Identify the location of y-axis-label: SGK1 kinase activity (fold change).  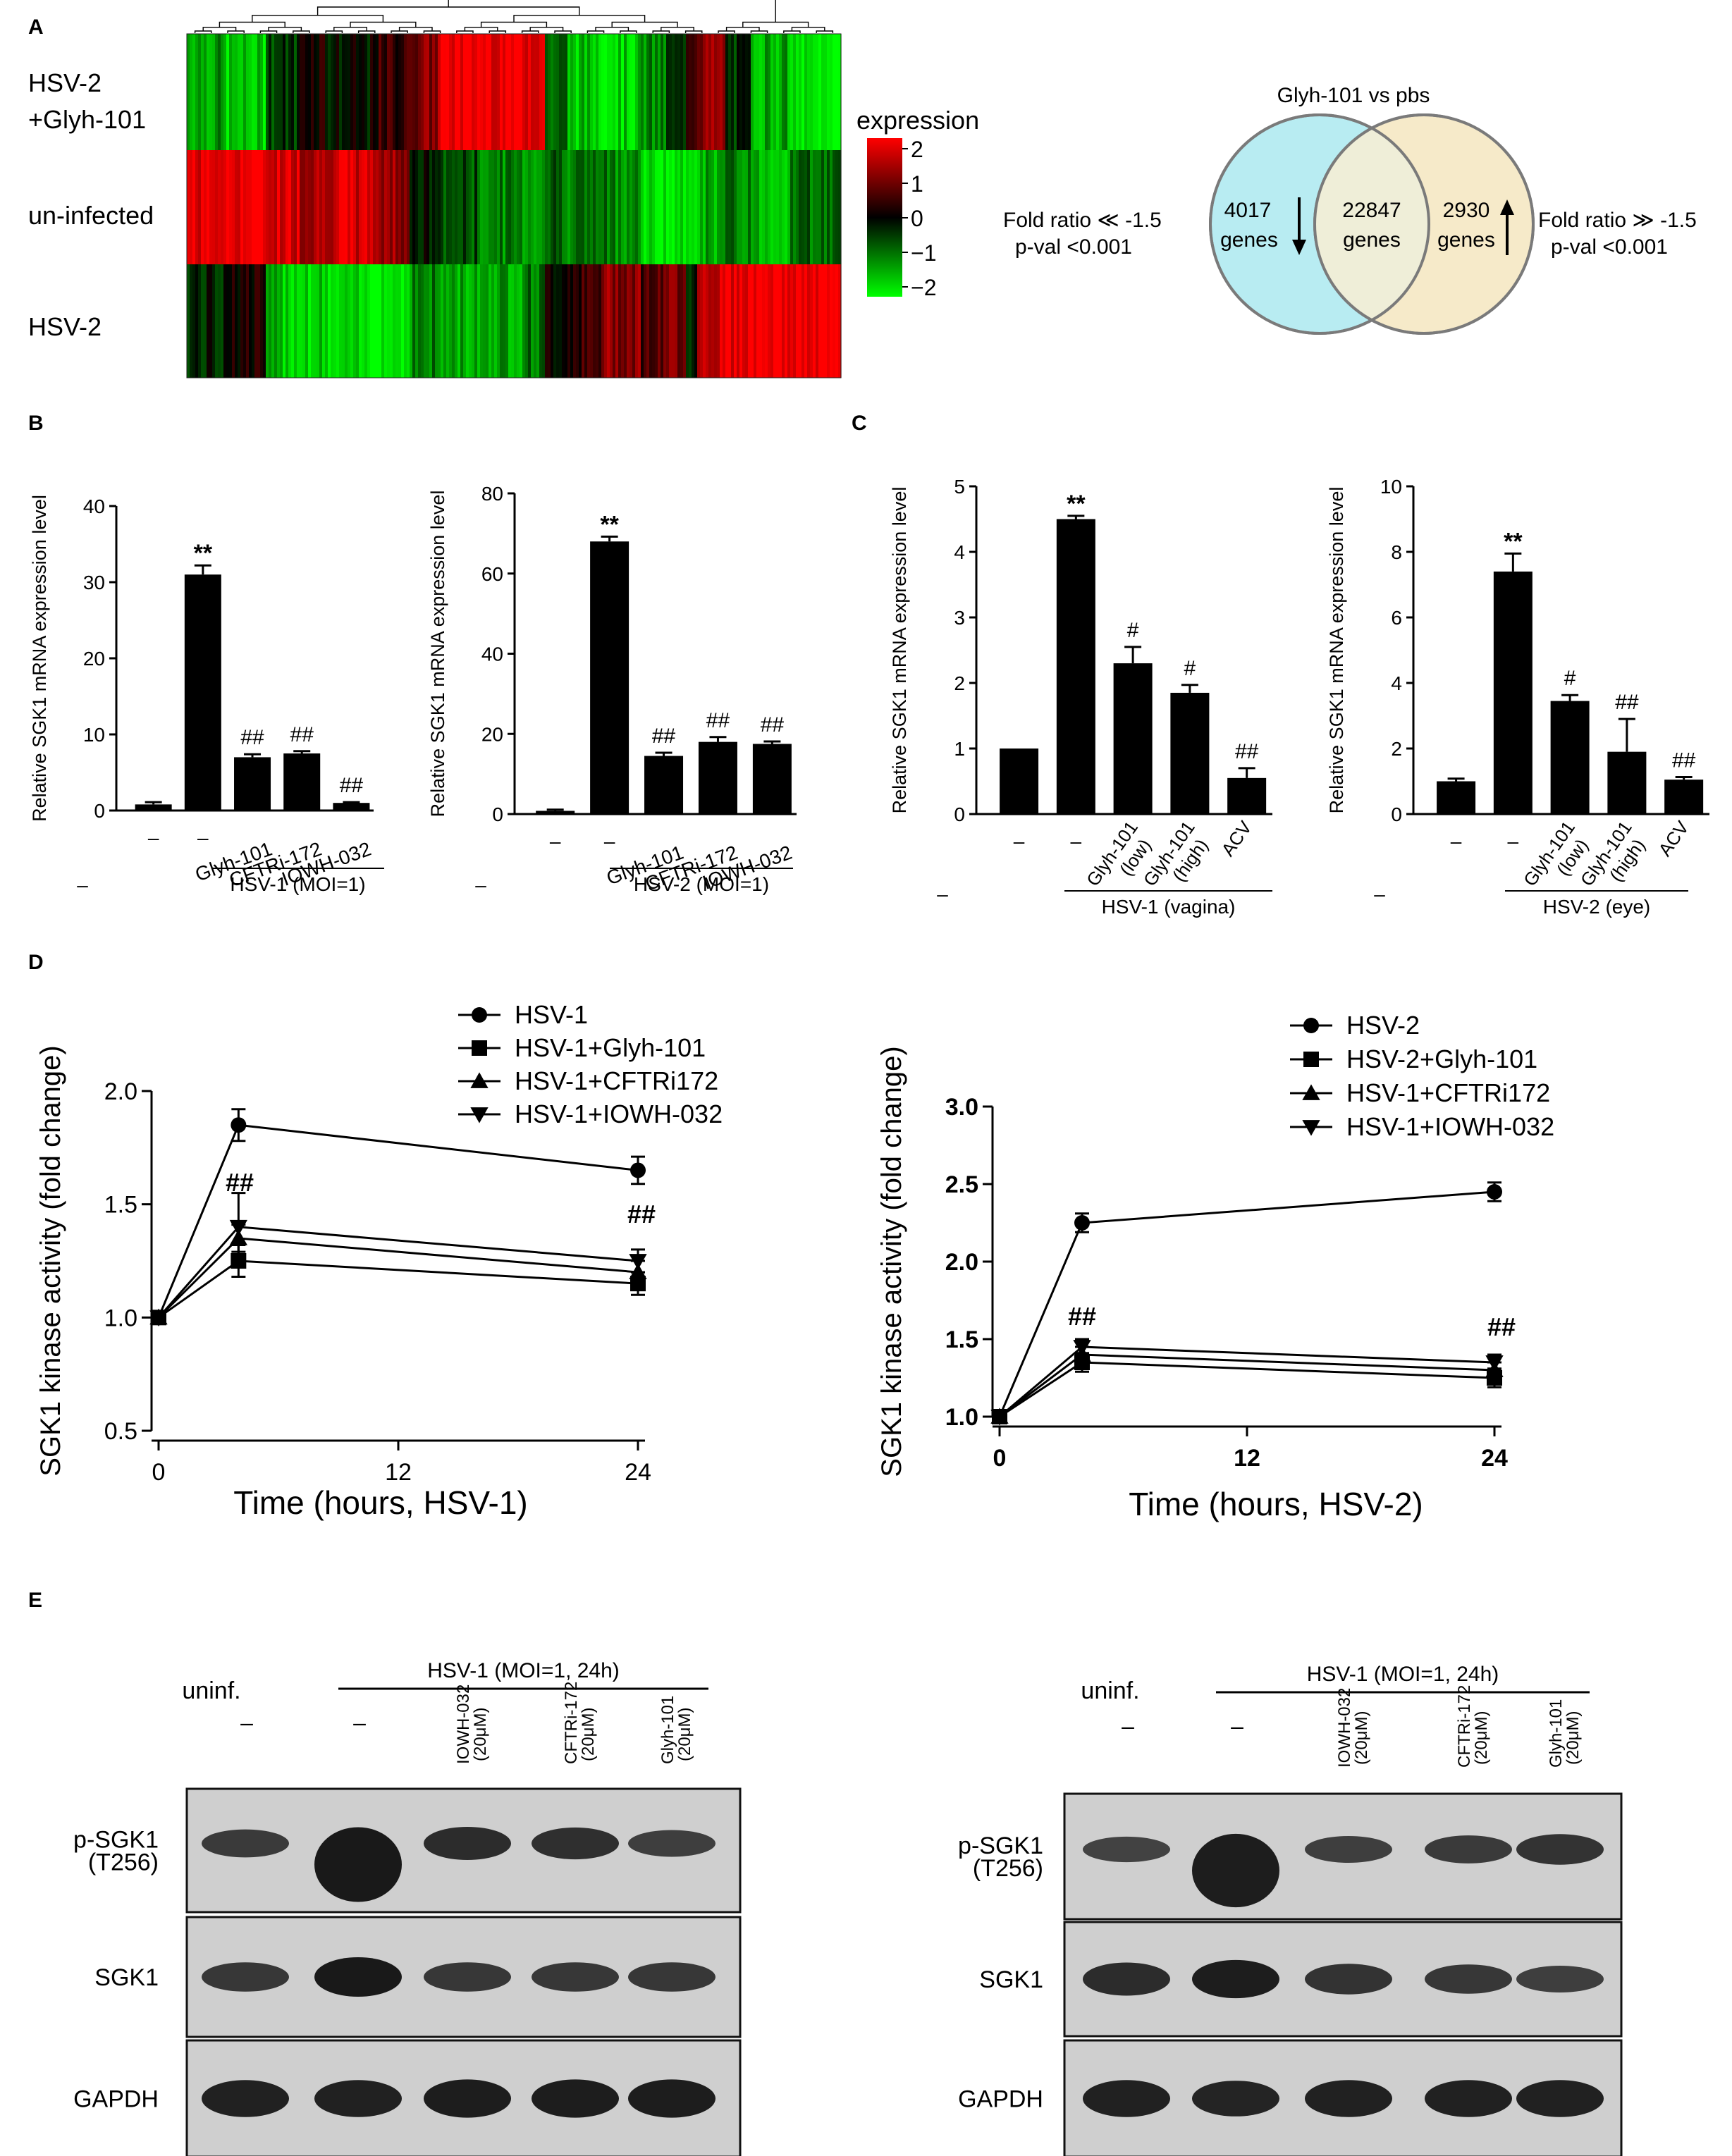
(50, 1260).